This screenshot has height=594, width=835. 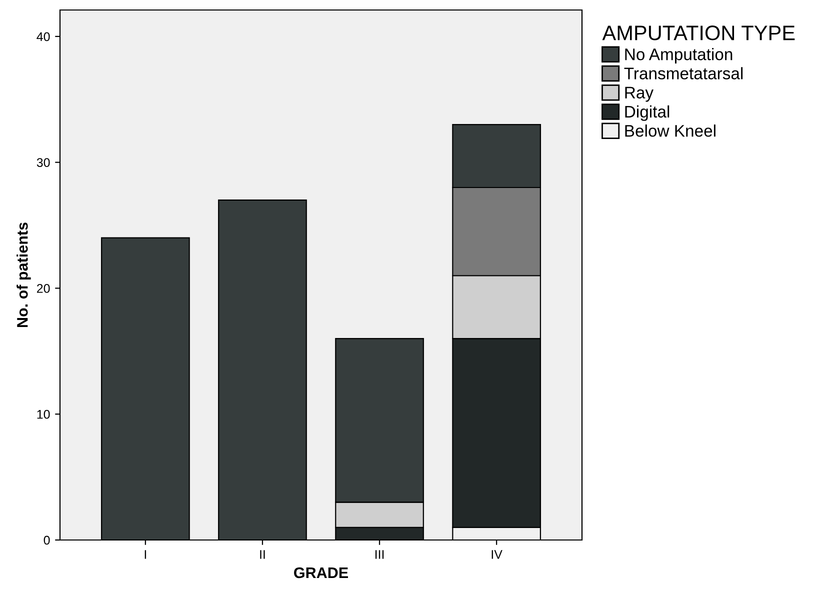 What do you see at coordinates (639, 94) in the screenshot?
I see `legend-label: Ray` at bounding box center [639, 94].